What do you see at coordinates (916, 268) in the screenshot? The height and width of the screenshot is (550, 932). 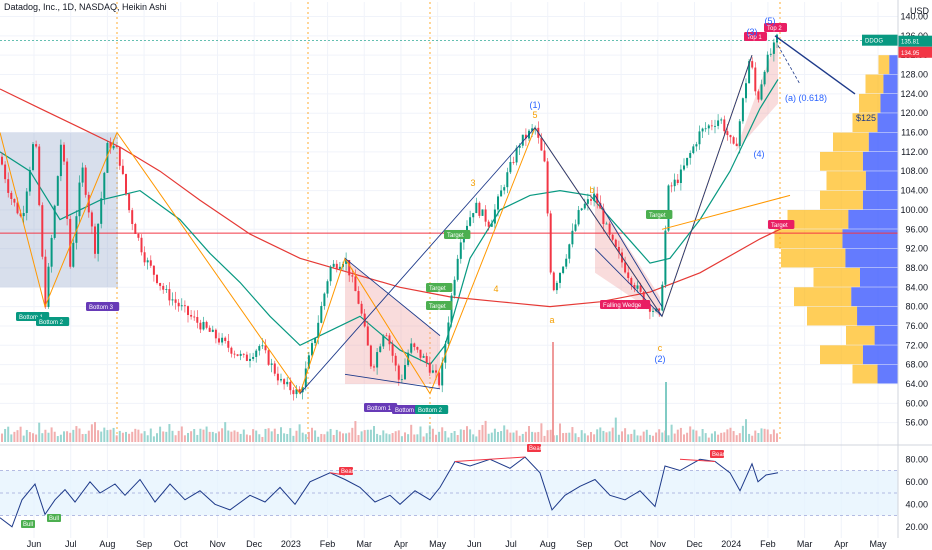 I see `price-tick-label: 88.00` at bounding box center [916, 268].